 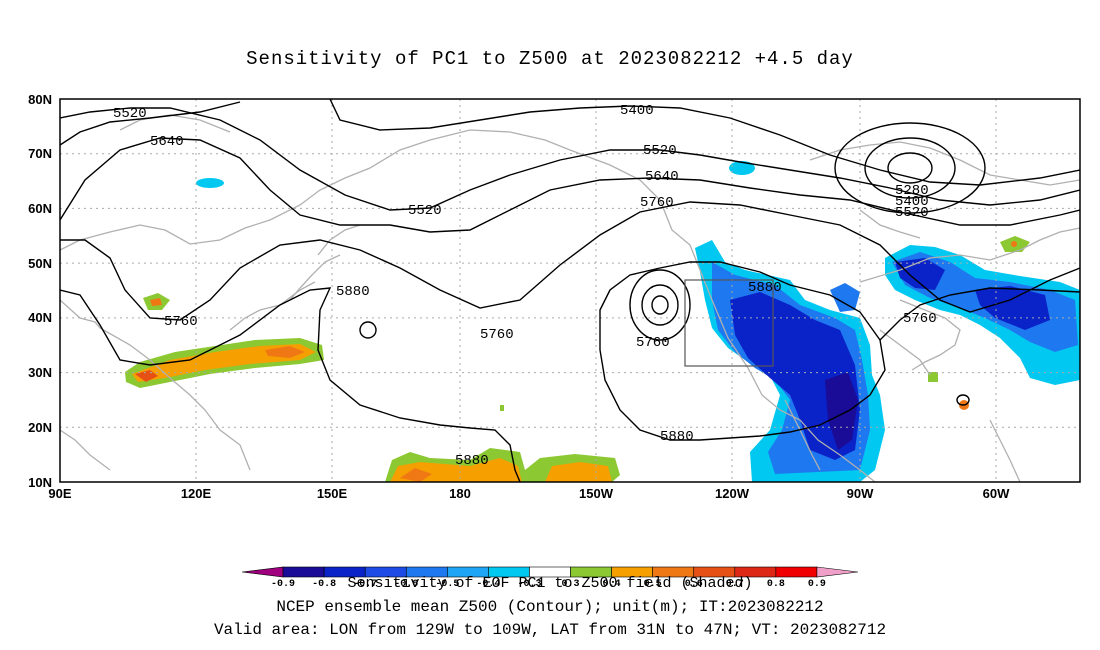 What do you see at coordinates (40, 372) in the screenshot?
I see `lat-tick-label: 30N` at bounding box center [40, 372].